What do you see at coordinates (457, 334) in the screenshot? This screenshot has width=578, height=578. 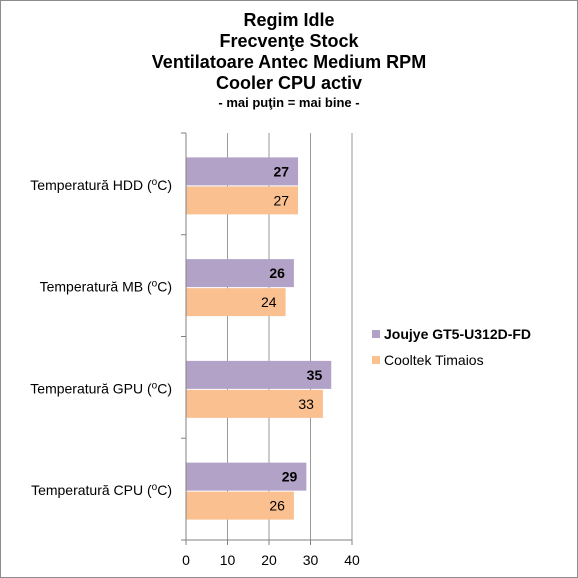 I see `legend-label-0: Joujye GT5-U312D-FD` at bounding box center [457, 334].